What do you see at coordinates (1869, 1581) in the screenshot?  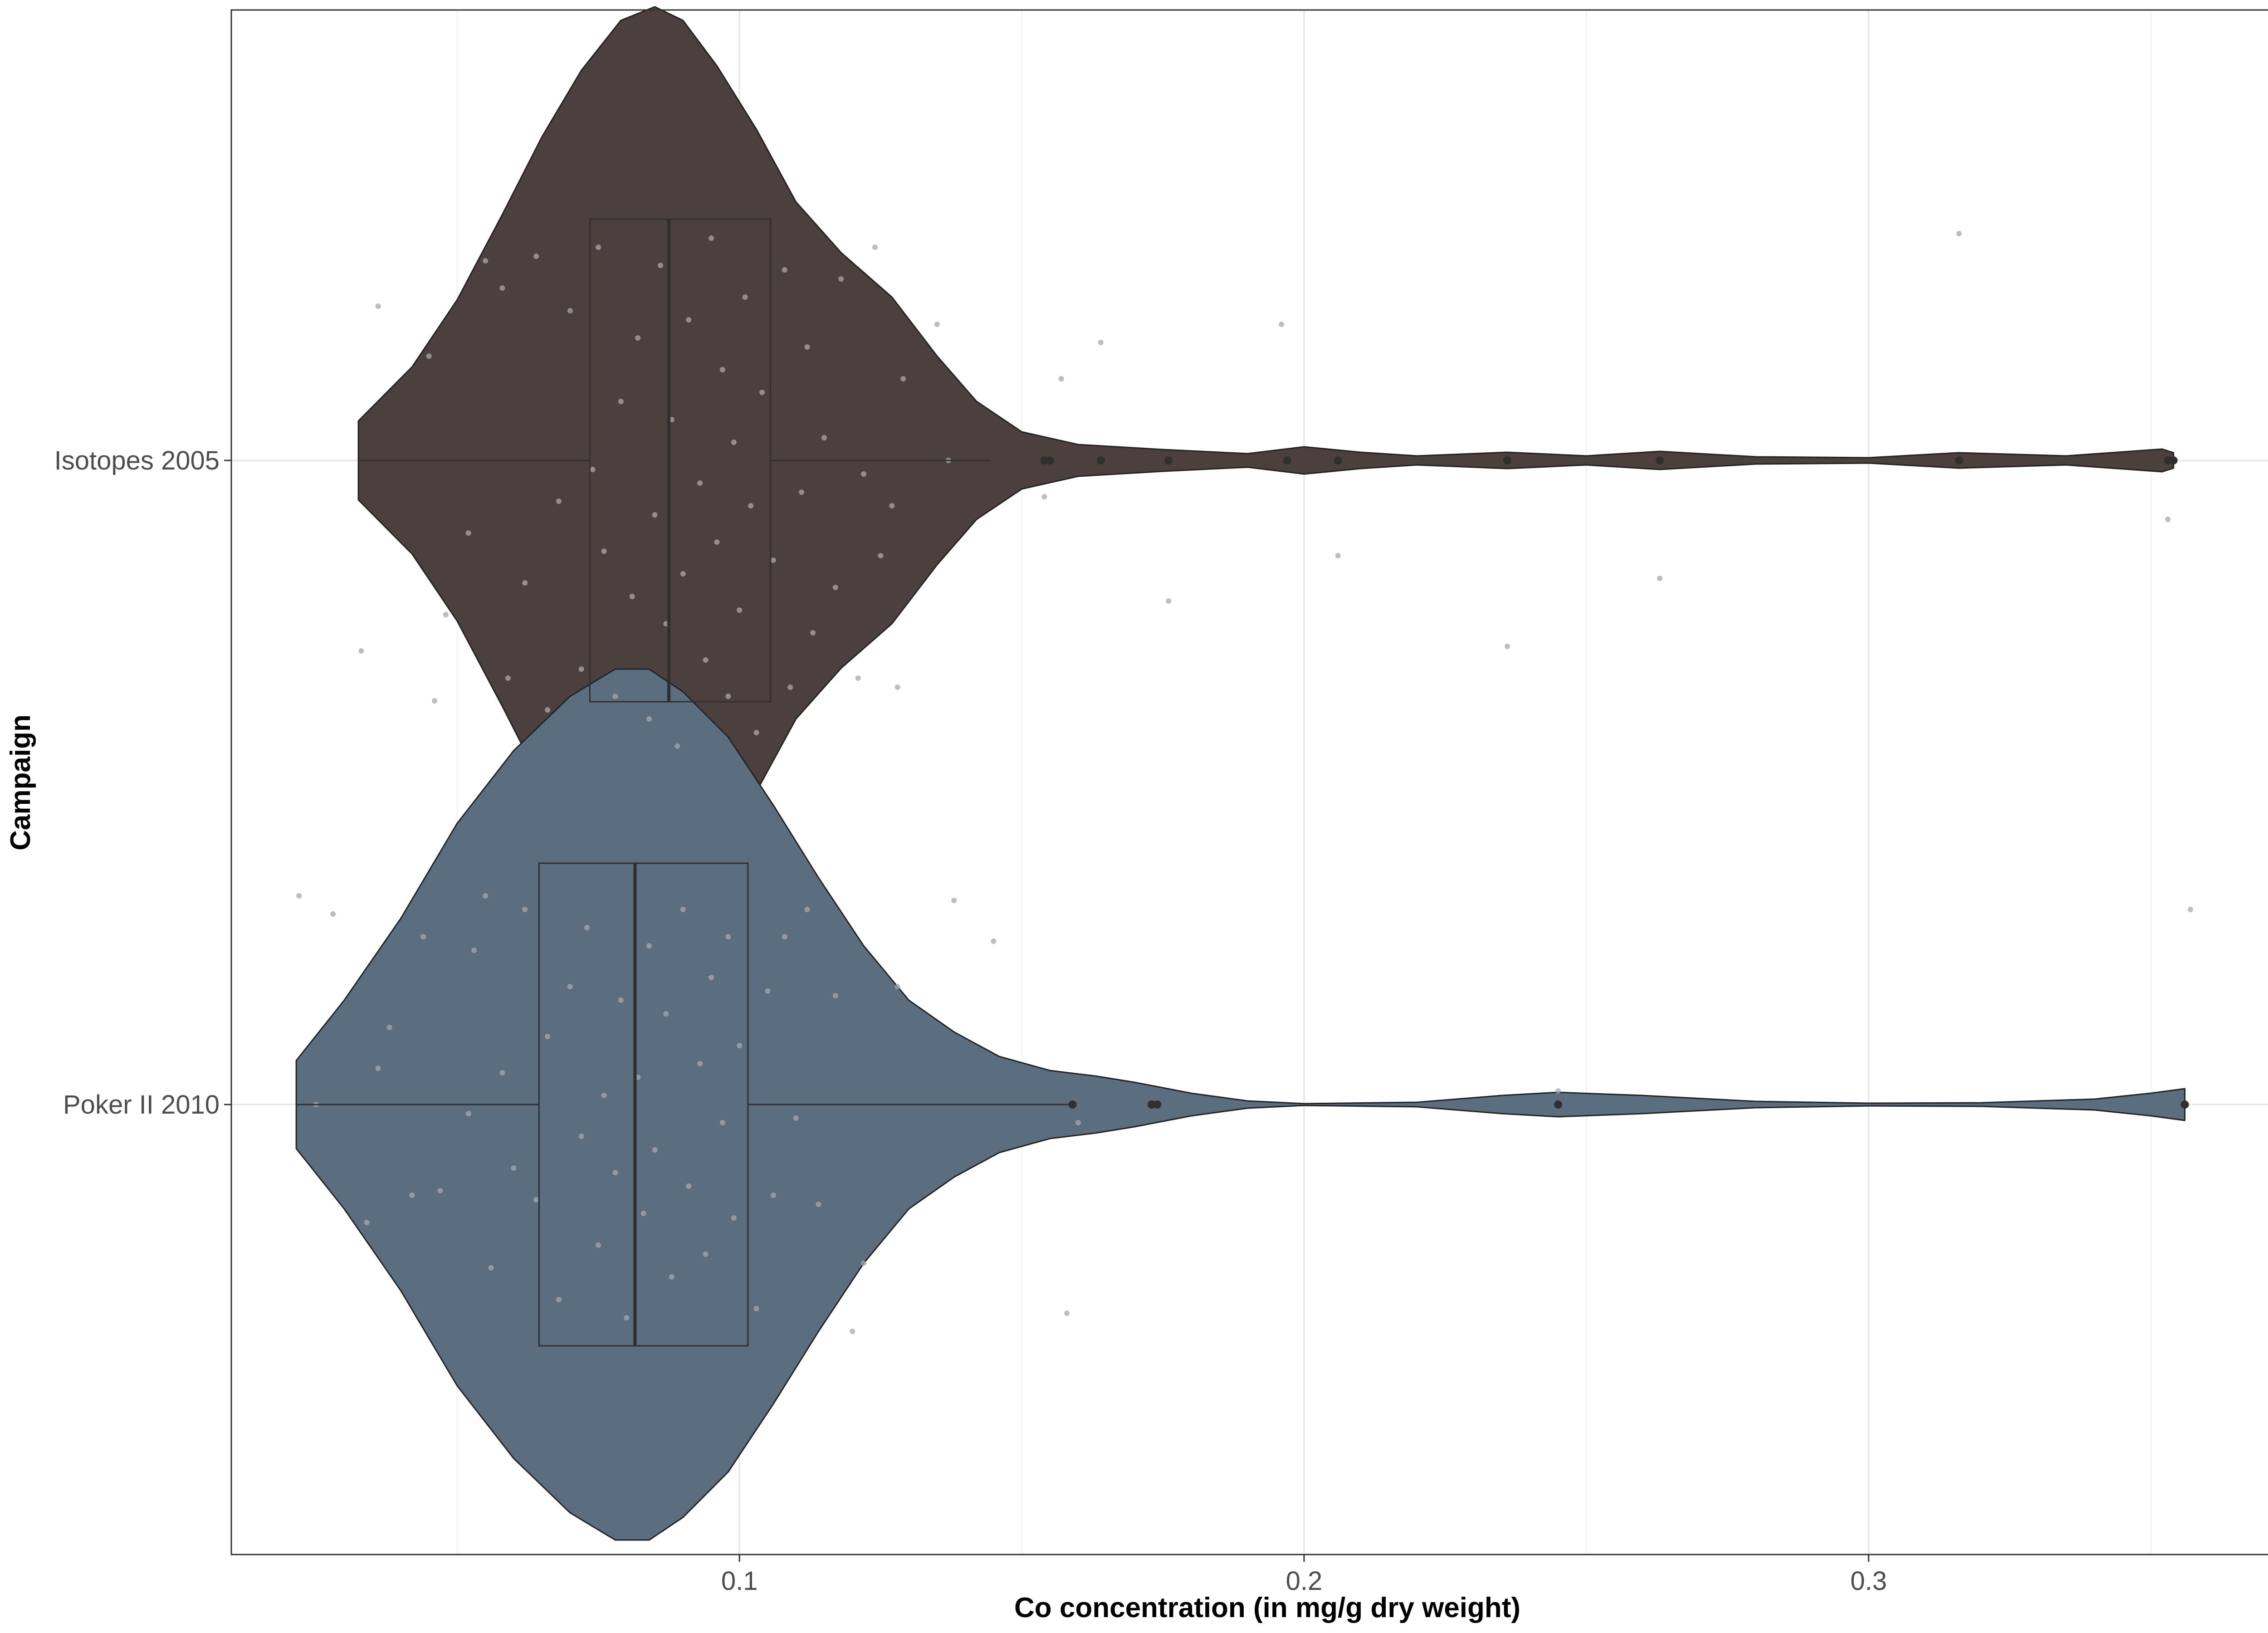 I see `x-tick-label: 0.3` at bounding box center [1869, 1581].